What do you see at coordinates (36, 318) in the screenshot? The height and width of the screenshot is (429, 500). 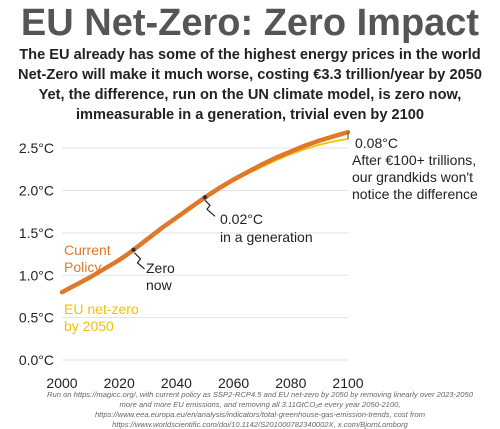 I see `y-tick-label: 0.5°C` at bounding box center [36, 318].